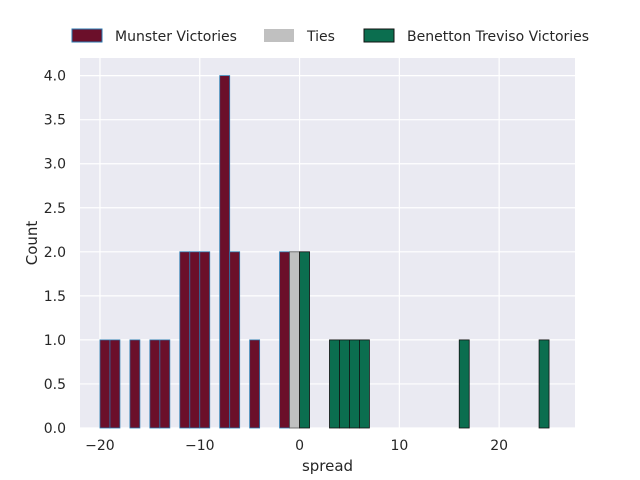 This screenshot has height=480, width=640. What do you see at coordinates (55, 429) in the screenshot?
I see `y-tick-label: 0.0` at bounding box center [55, 429].